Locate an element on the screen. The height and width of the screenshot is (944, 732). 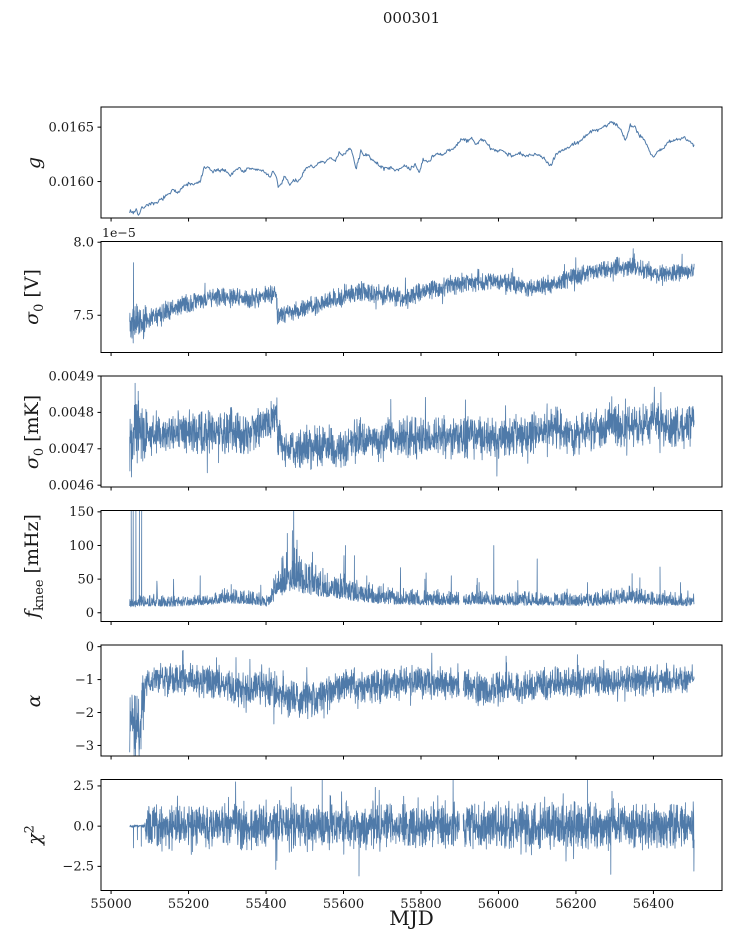
x-ticks-sigma0-mK is located at coordinates (382, 489).